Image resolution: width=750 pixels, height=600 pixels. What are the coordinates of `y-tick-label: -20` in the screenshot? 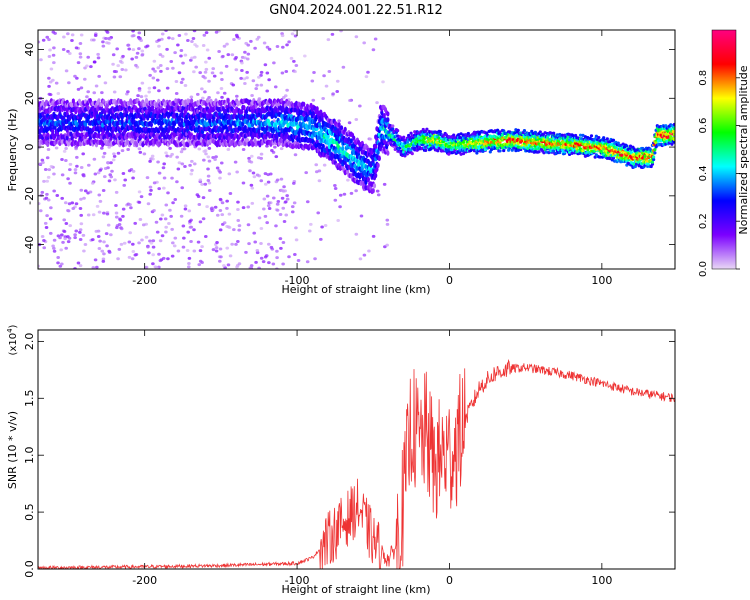 It's located at (29, 196).